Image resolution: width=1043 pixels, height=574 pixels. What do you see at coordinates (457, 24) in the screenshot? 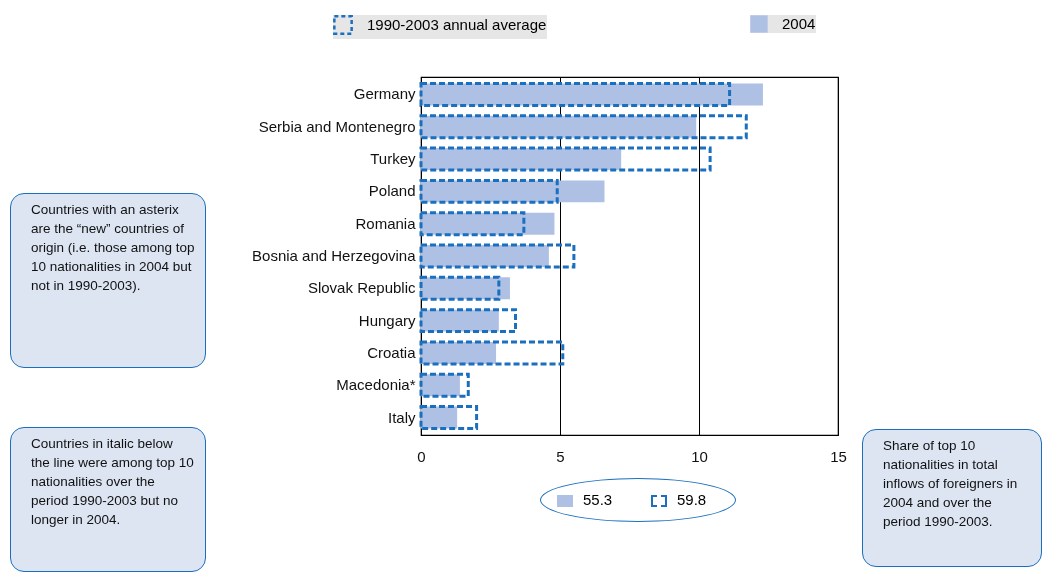
I see `legend-label: 1990-2003 annual average` at bounding box center [457, 24].